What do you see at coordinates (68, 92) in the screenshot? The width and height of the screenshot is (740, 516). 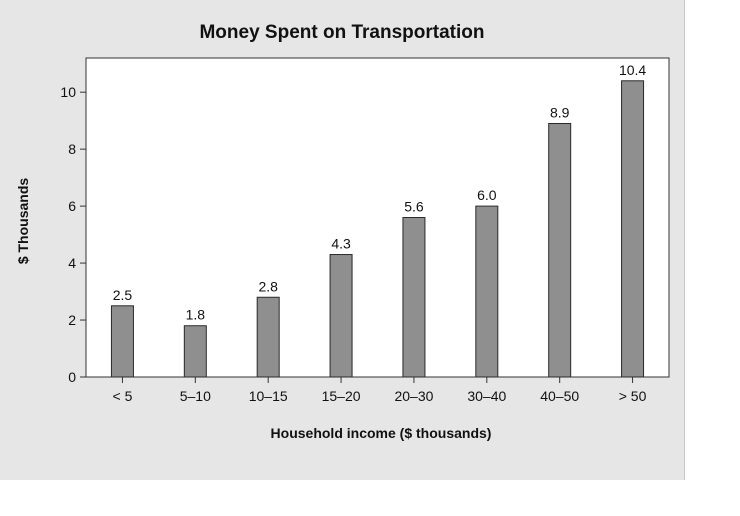 I see `y-tick-label: 10` at bounding box center [68, 92].